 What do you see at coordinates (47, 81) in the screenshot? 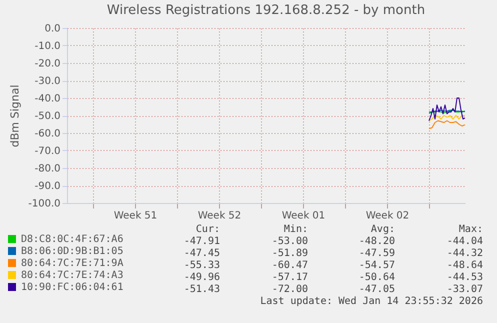
I see `y-tick-label: -30.0` at bounding box center [47, 81].